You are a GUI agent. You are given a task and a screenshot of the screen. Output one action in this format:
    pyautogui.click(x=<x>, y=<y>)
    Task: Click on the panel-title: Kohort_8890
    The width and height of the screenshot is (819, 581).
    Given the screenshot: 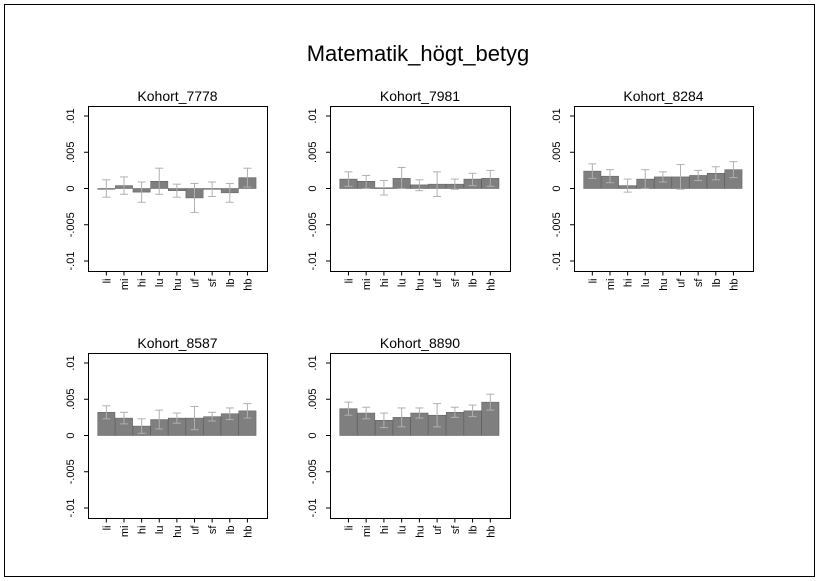 What is the action you would take?
    pyautogui.click(x=420, y=343)
    